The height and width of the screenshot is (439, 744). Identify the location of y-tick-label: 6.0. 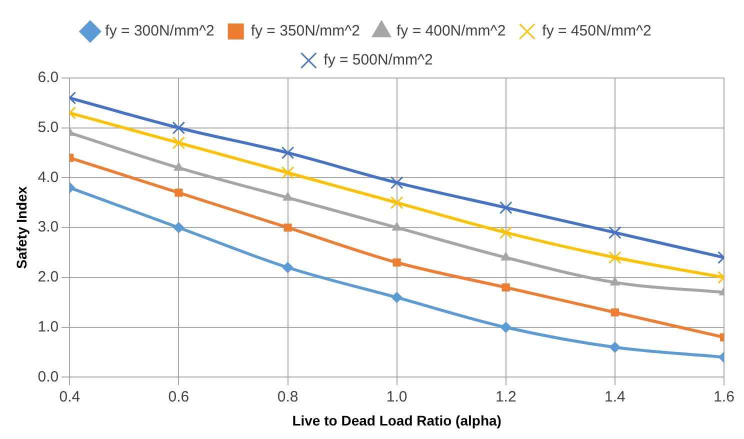
(48, 77).